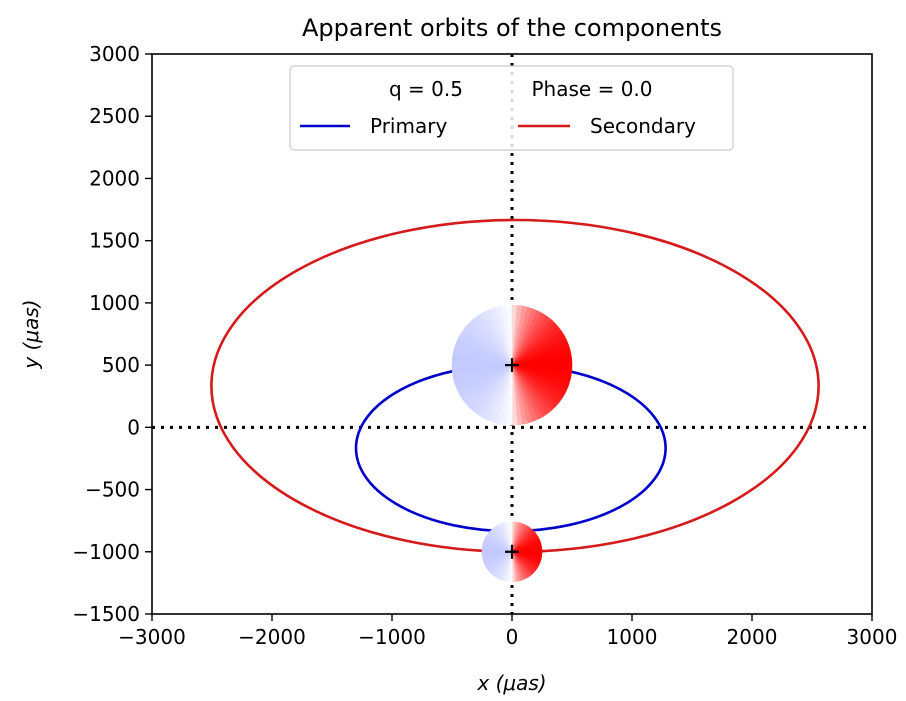  I want to click on x-tick-label: −3000, so click(152, 637).